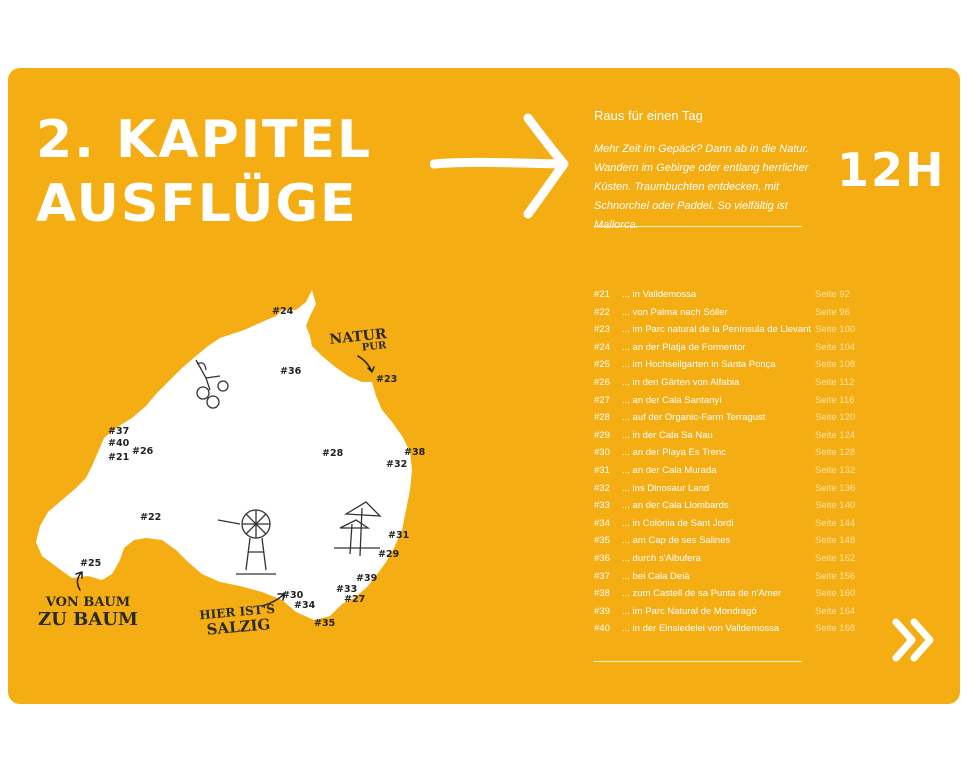  What do you see at coordinates (602, 365) in the screenshot?
I see `toc-number: #25` at bounding box center [602, 365].